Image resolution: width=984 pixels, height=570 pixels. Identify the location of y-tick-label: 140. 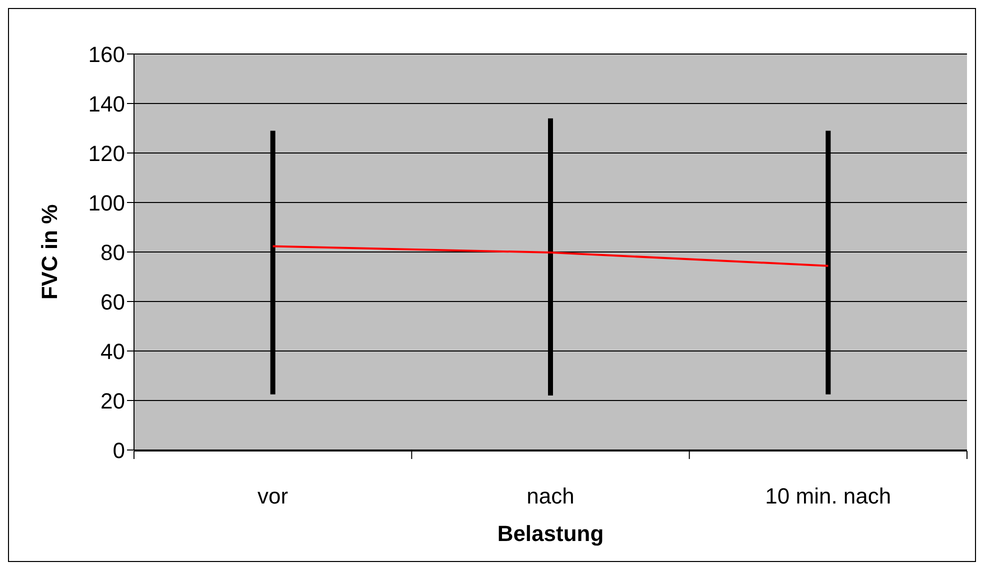
(106, 103).